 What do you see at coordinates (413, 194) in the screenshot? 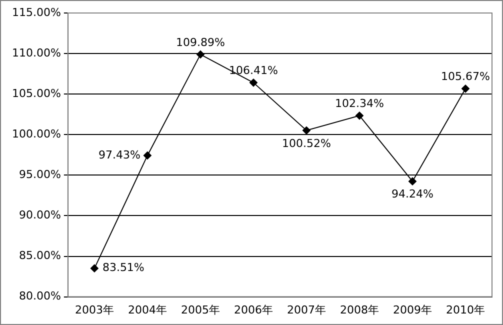
I see `data-label: 94.24%` at bounding box center [413, 194].